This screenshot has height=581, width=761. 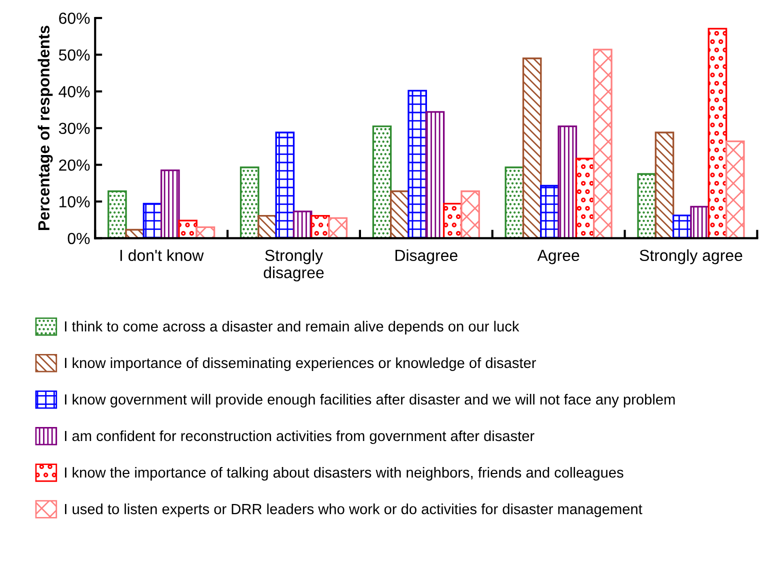 What do you see at coordinates (74, 128) in the screenshot?
I see `y-tick-label: 30%` at bounding box center [74, 128].